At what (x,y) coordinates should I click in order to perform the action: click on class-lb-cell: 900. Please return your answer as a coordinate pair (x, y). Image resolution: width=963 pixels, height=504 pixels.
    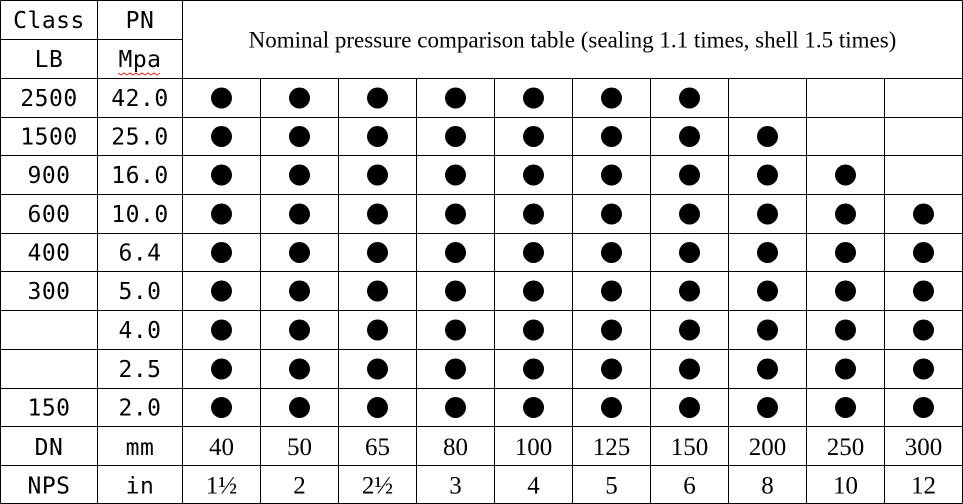
    Looking at the image, I should click on (48, 176).